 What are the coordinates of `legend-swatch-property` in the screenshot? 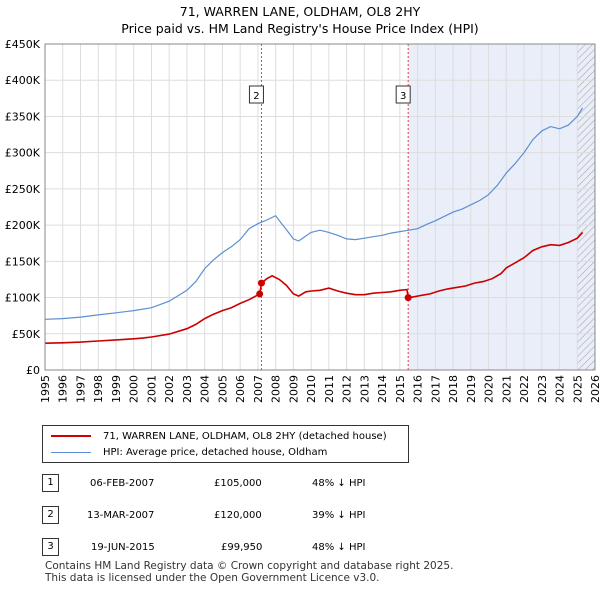 It's located at (71, 436).